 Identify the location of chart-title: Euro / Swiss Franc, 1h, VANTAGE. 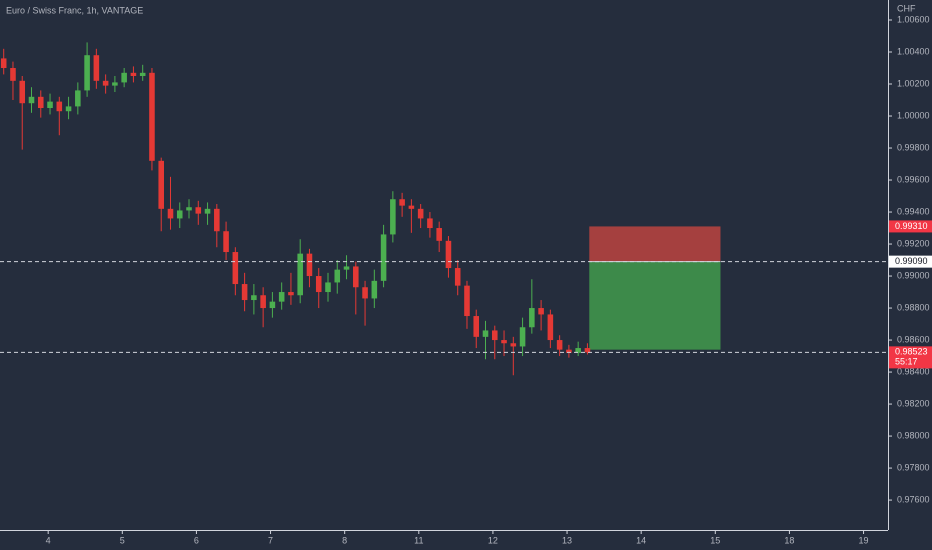
(74, 10).